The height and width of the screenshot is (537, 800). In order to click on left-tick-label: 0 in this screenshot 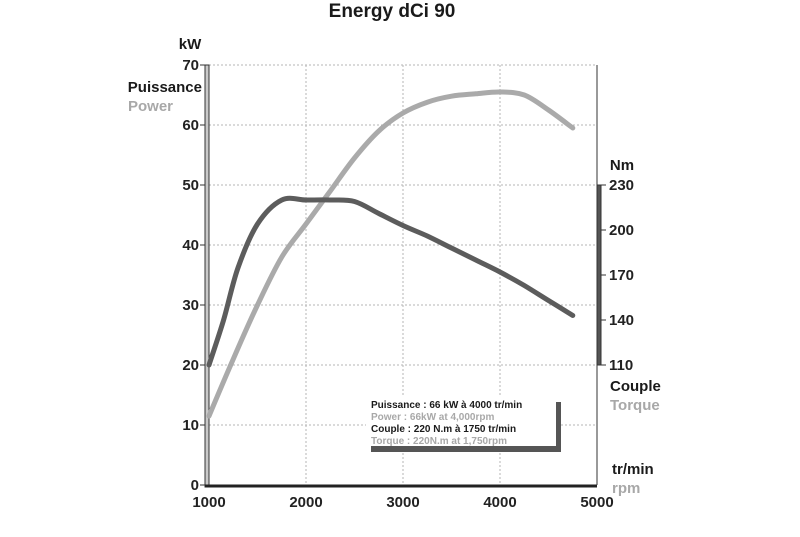, I will do `click(195, 485)`.